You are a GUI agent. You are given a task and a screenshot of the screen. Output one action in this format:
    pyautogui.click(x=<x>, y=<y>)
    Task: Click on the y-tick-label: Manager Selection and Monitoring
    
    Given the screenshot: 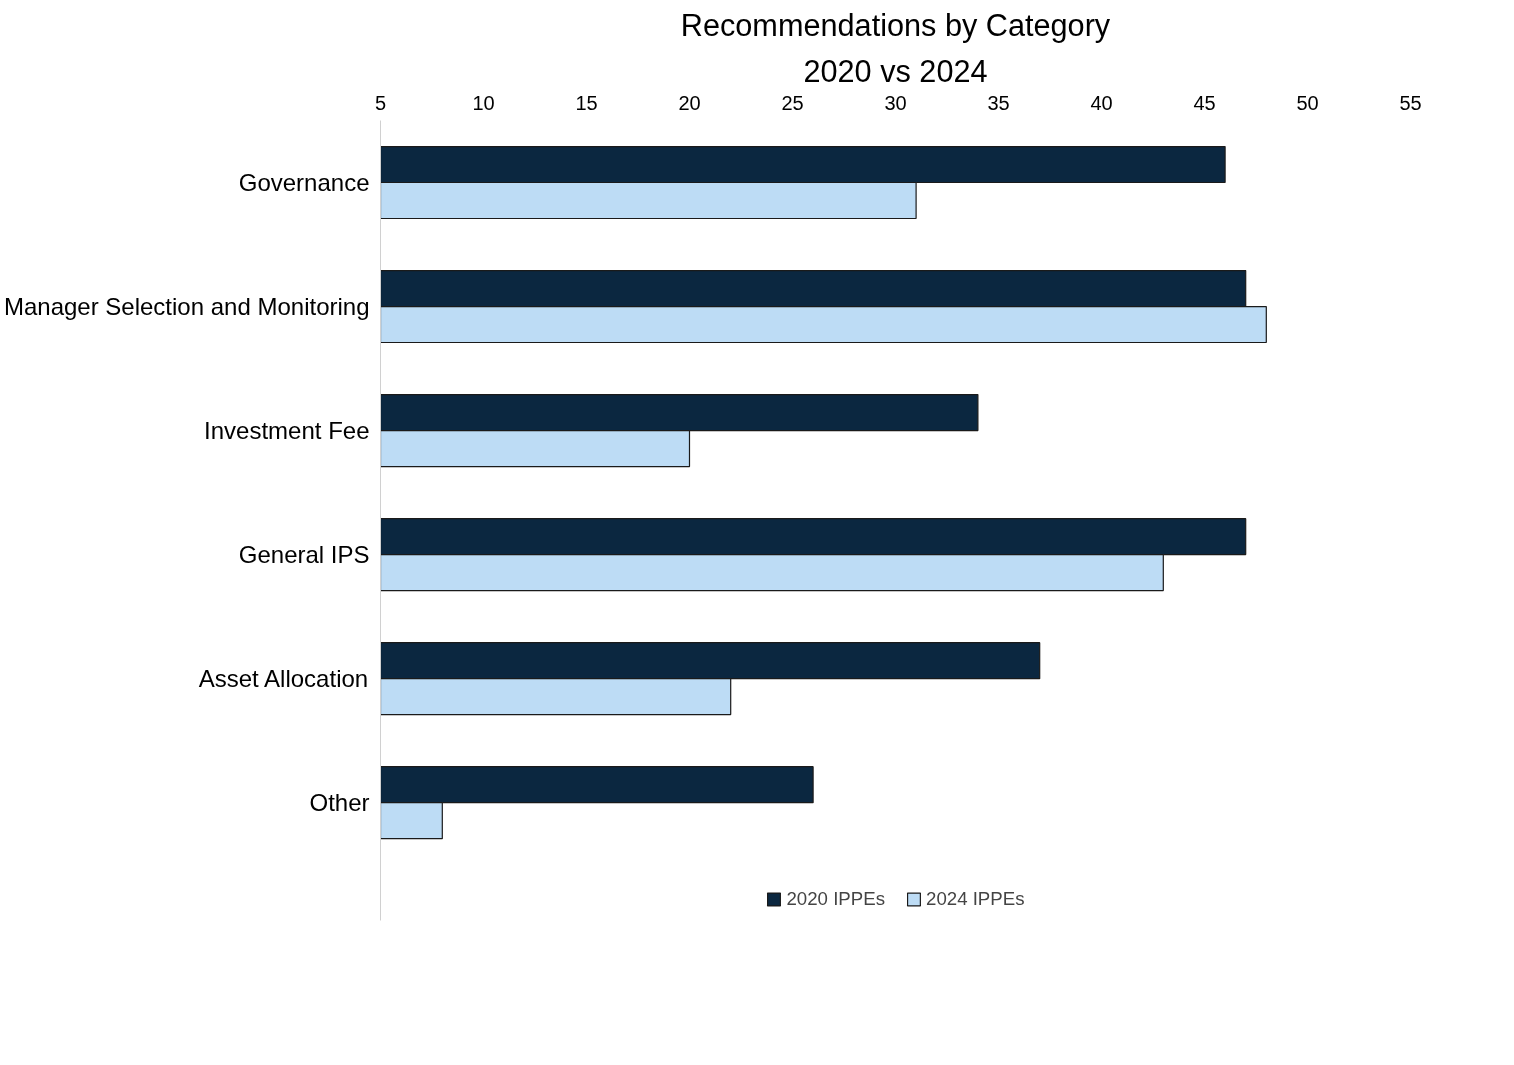 What is the action you would take?
    pyautogui.click(x=186, y=307)
    